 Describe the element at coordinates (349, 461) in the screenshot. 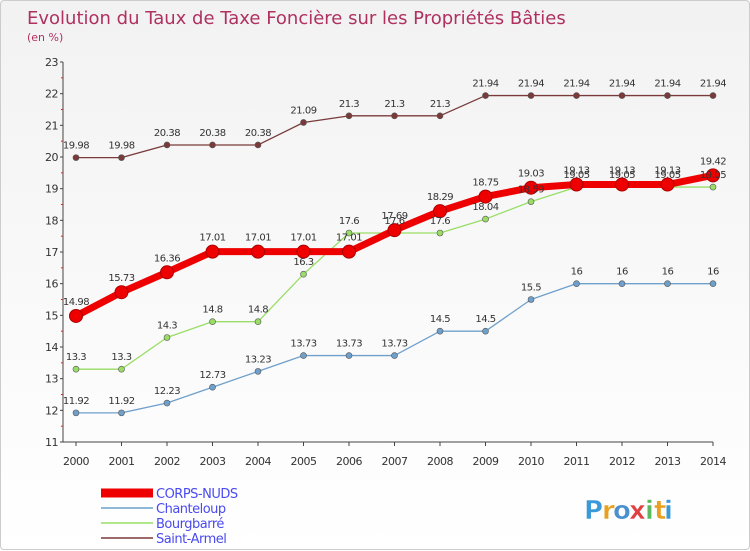

I see `x-tick-label: 2006` at that location.